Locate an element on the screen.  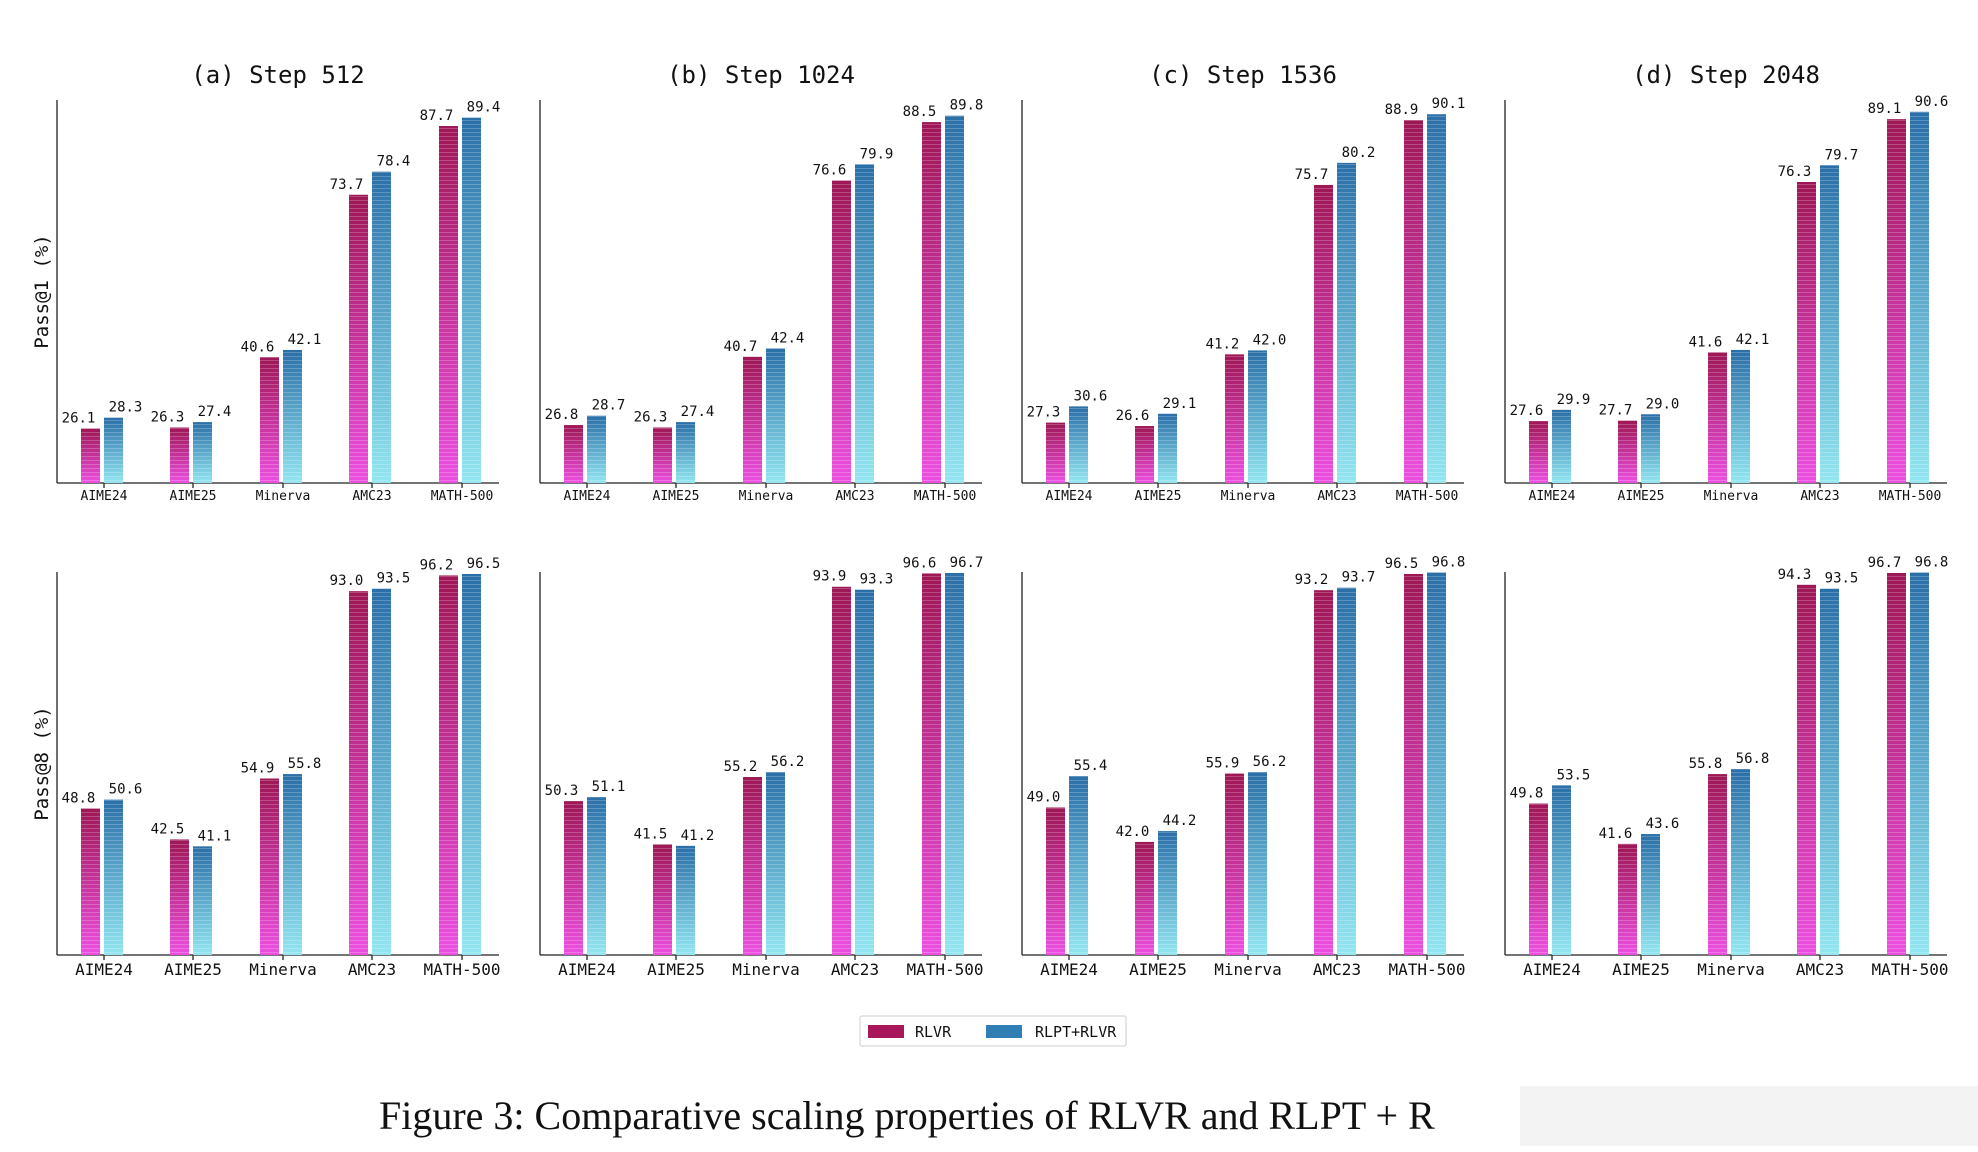
data-label: 93.7 is located at coordinates (1359, 578).